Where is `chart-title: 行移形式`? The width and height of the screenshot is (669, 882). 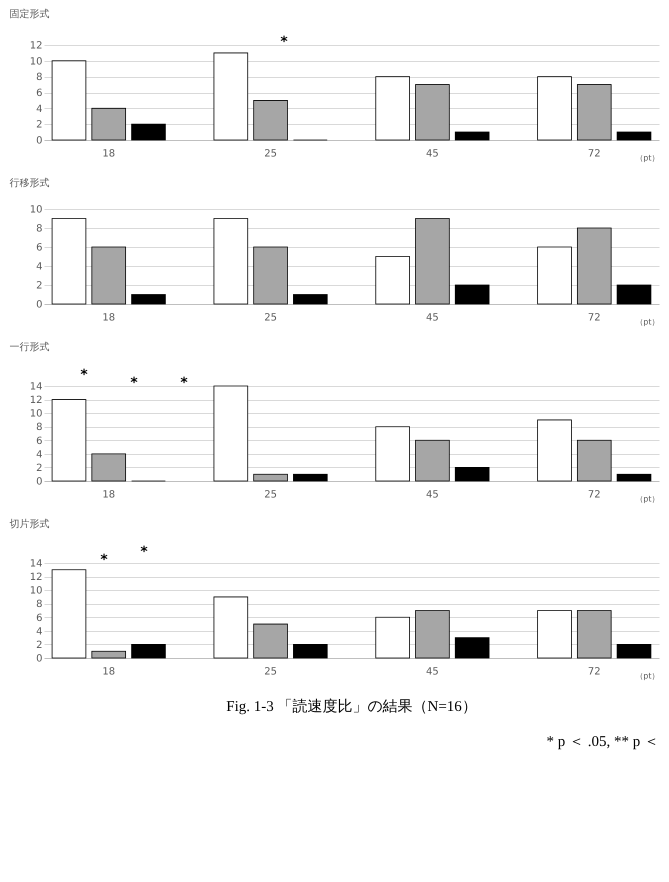
chart-title: 行移形式 is located at coordinates (29, 183).